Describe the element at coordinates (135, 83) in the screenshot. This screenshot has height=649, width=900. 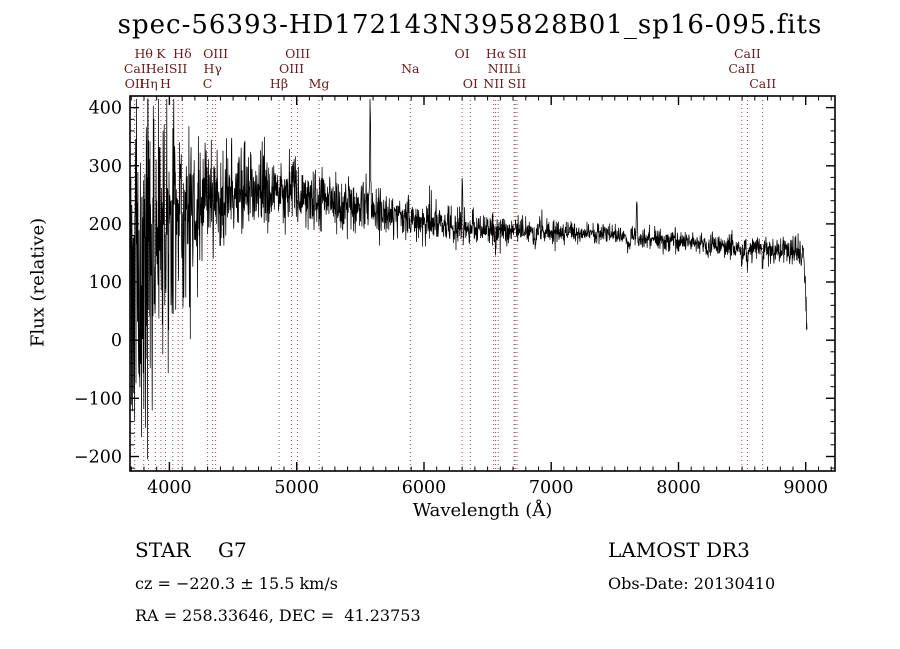
I see `spectral-line-label: OII` at that location.